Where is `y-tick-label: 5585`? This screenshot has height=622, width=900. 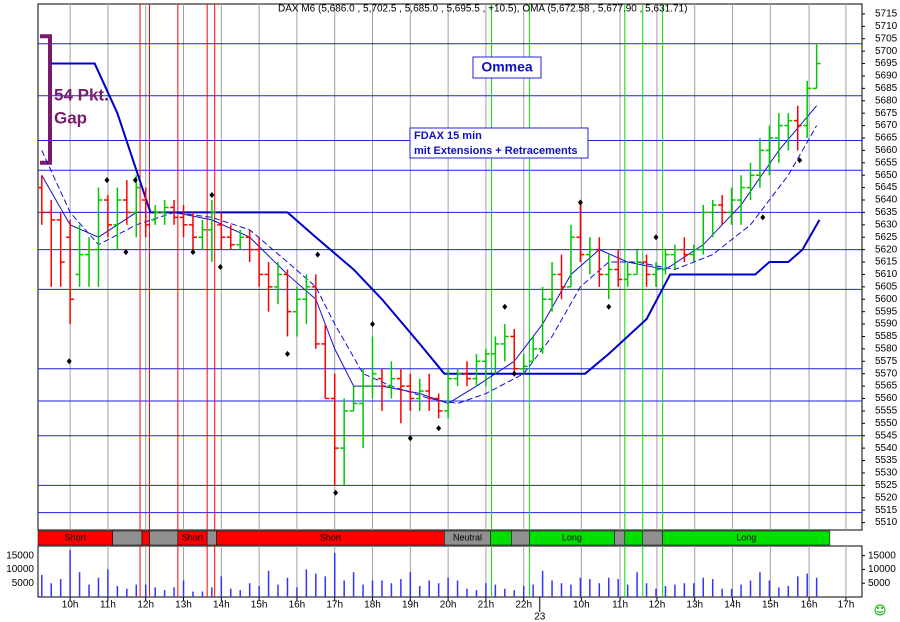
y-tick-label: 5585 is located at coordinates (886, 336).